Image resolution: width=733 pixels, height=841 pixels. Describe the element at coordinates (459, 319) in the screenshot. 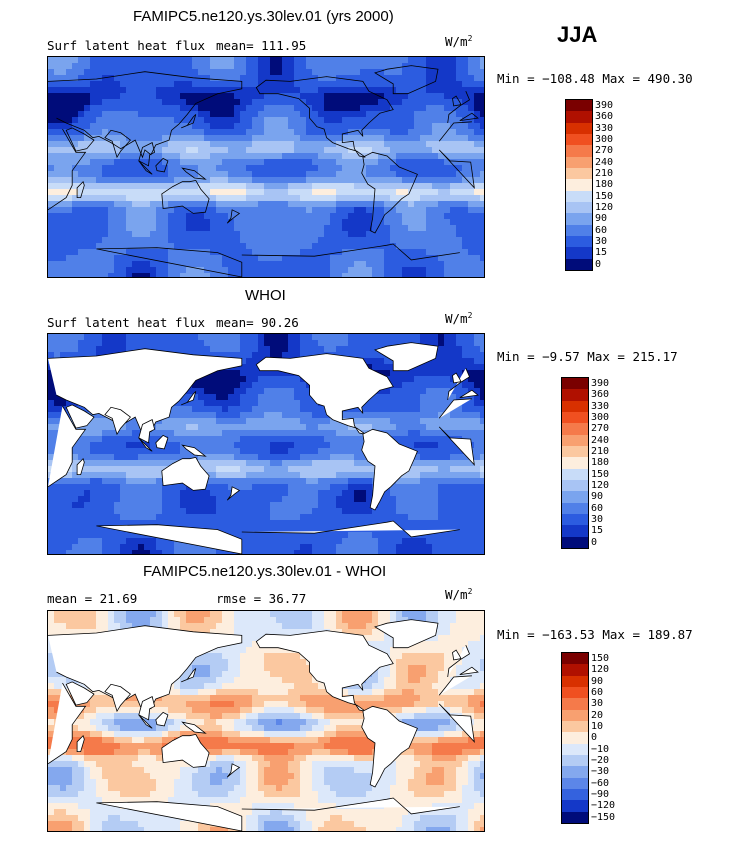

I see `panel2-units: W/m2` at that location.